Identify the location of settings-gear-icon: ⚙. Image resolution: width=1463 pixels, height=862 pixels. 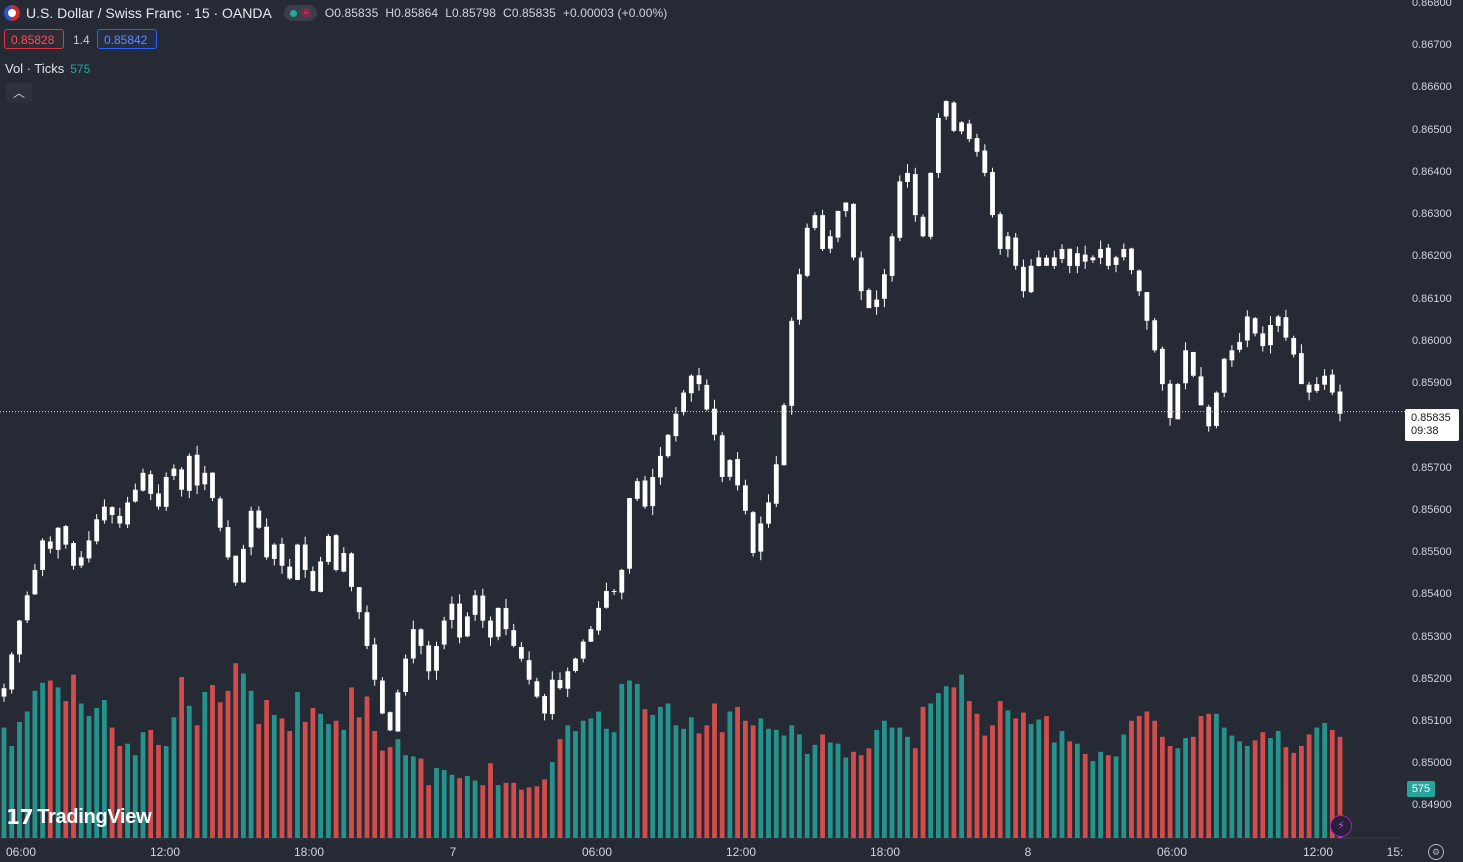
(1436, 852).